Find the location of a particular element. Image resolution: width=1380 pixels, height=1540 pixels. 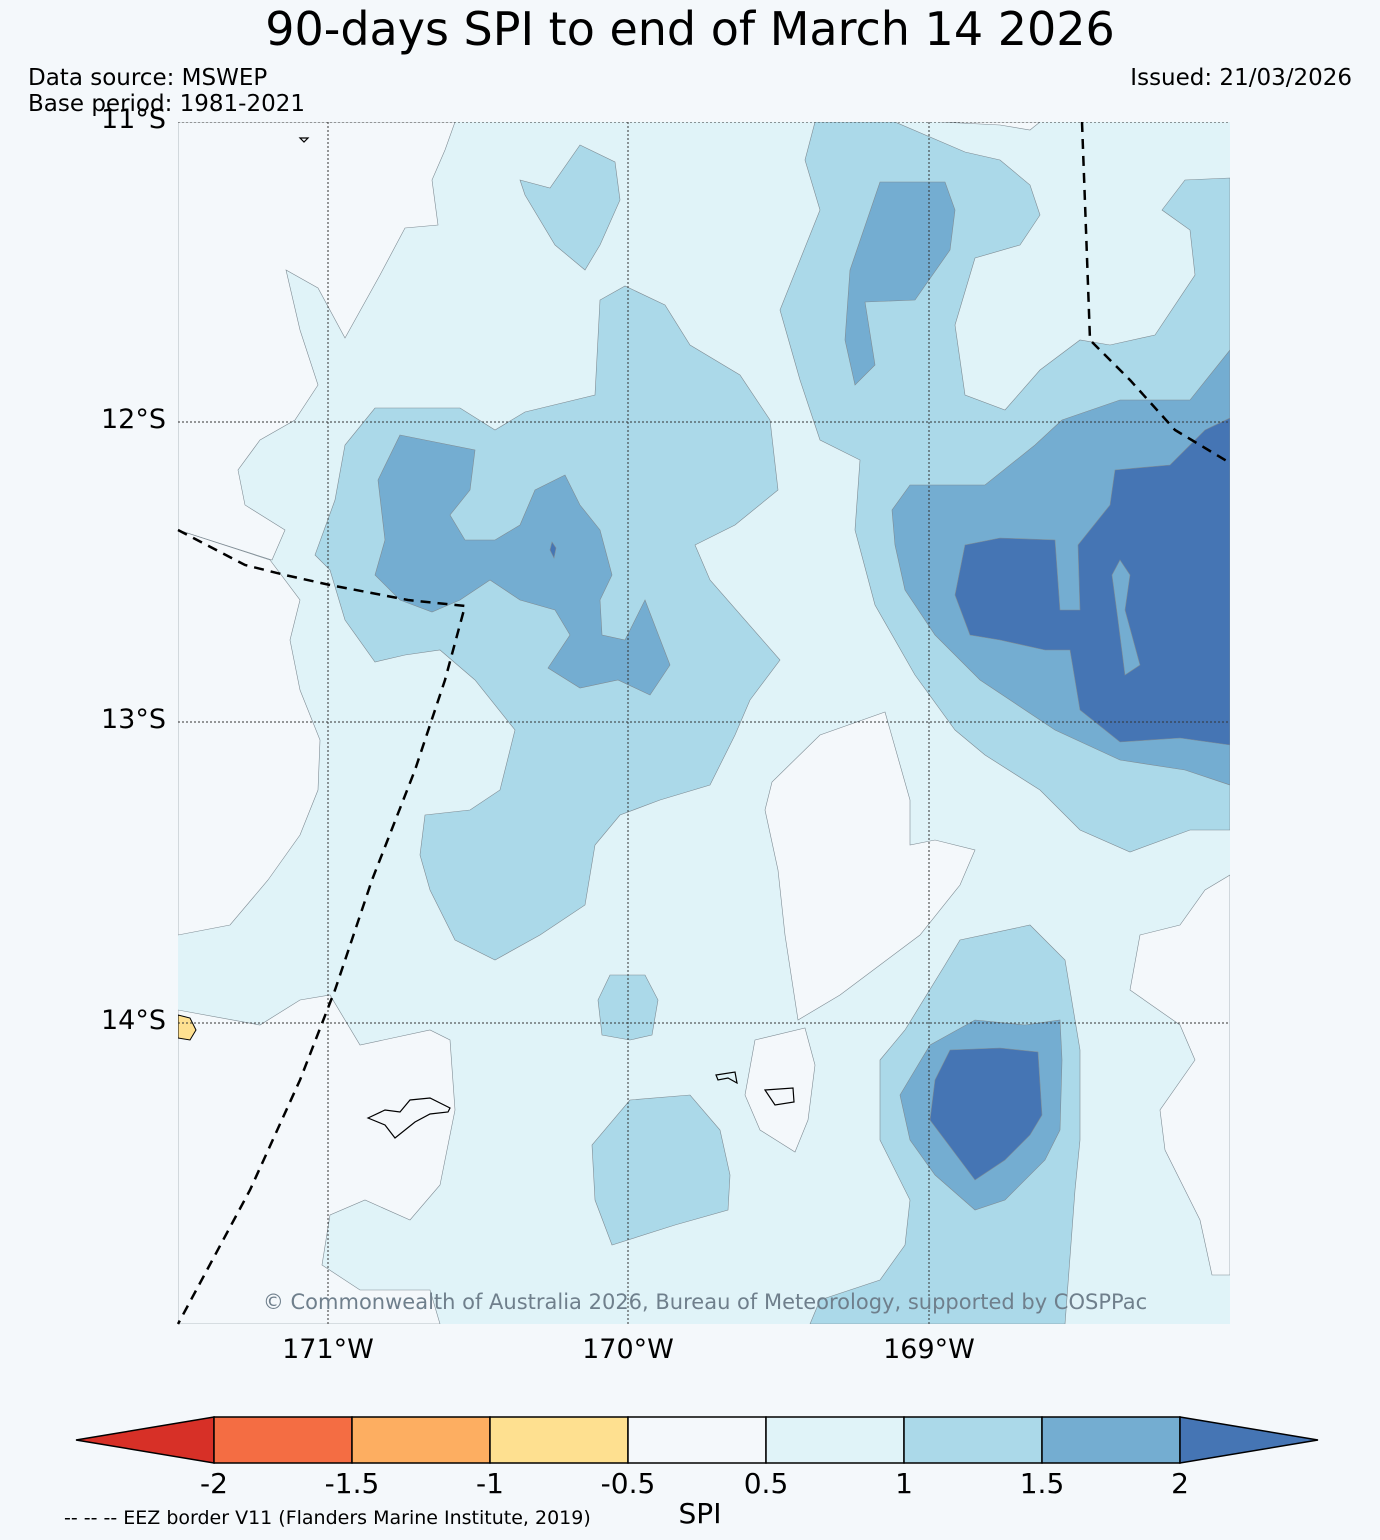

colorbar-extend-high is located at coordinates (1249, 1440).